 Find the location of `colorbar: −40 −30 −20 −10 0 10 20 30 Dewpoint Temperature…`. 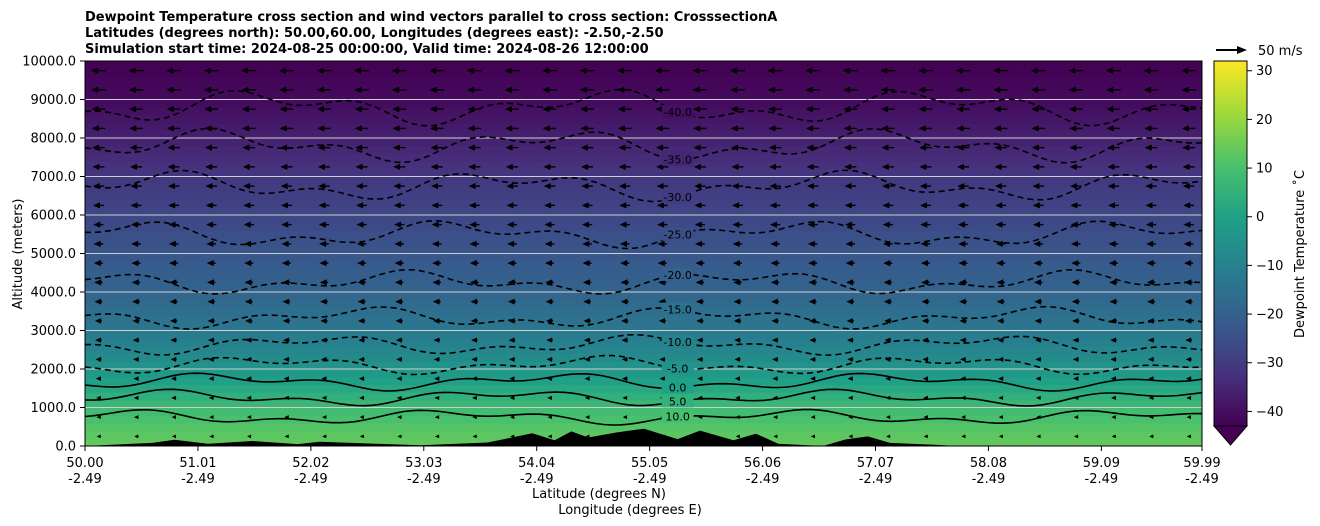

colorbar: −40 −30 −20 −10 0 10 20 30 Dewpoint Temperature… is located at coordinates (1260, 253).